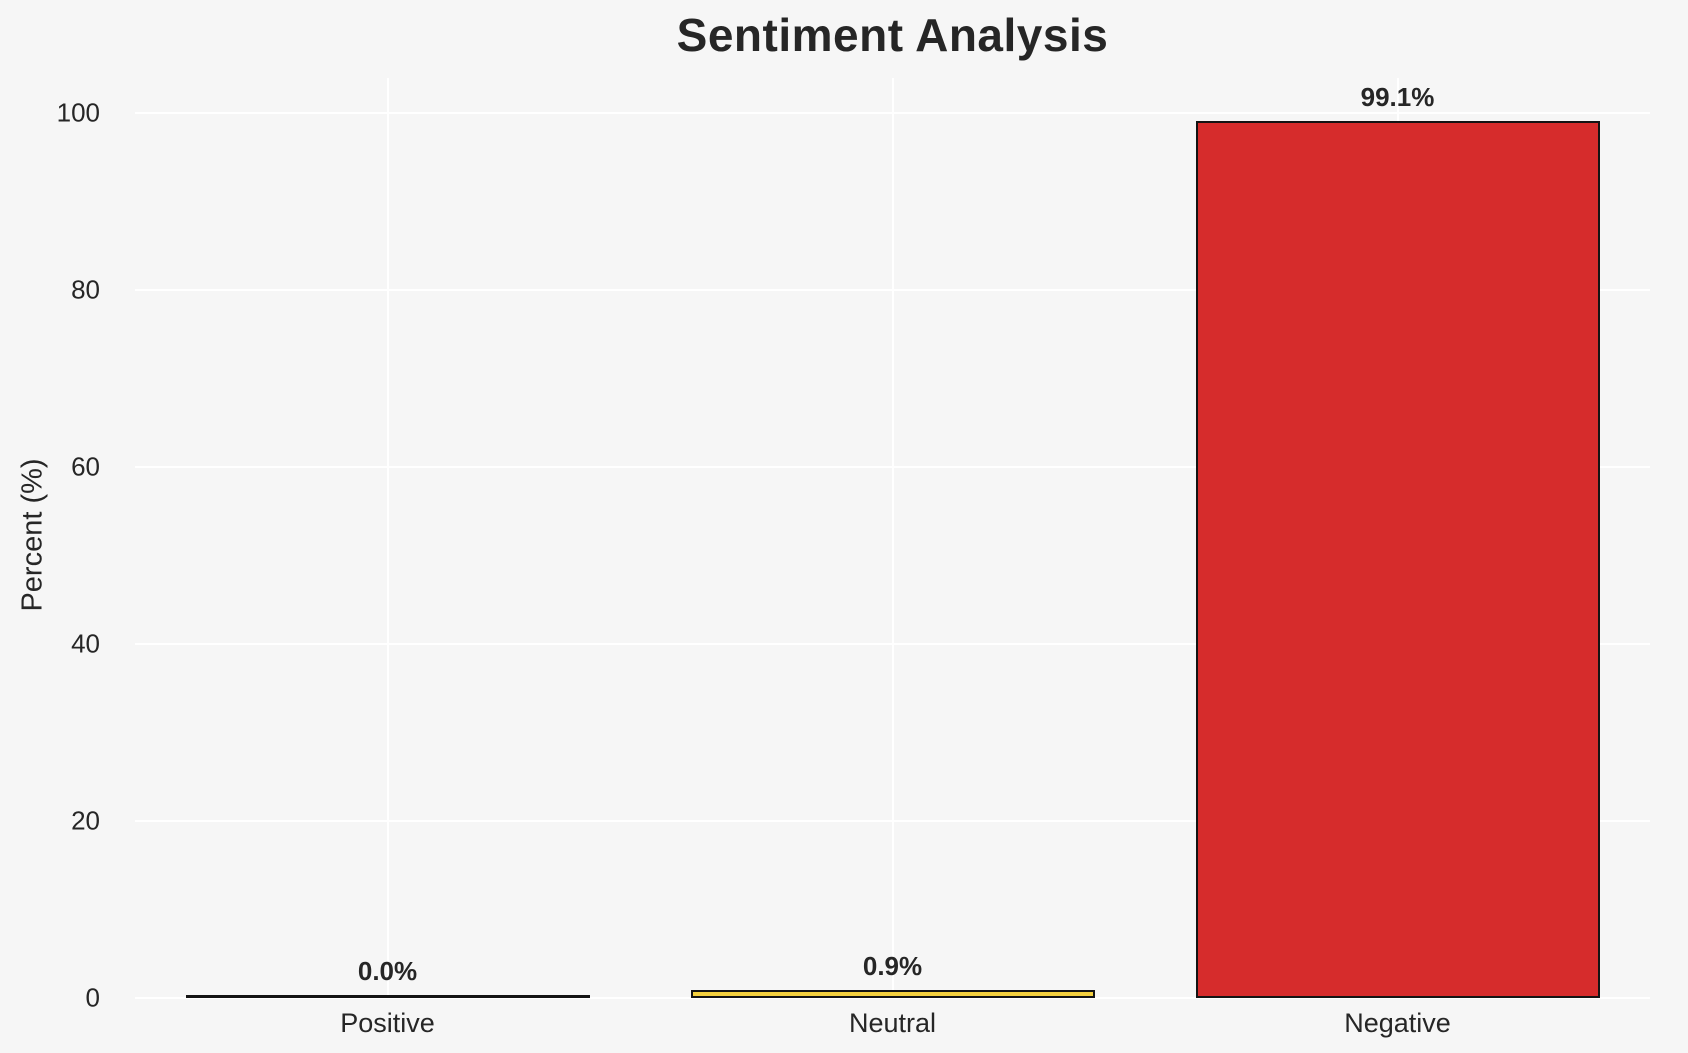  Describe the element at coordinates (892, 1023) in the screenshot. I see `x-category-label: Neutral` at that location.